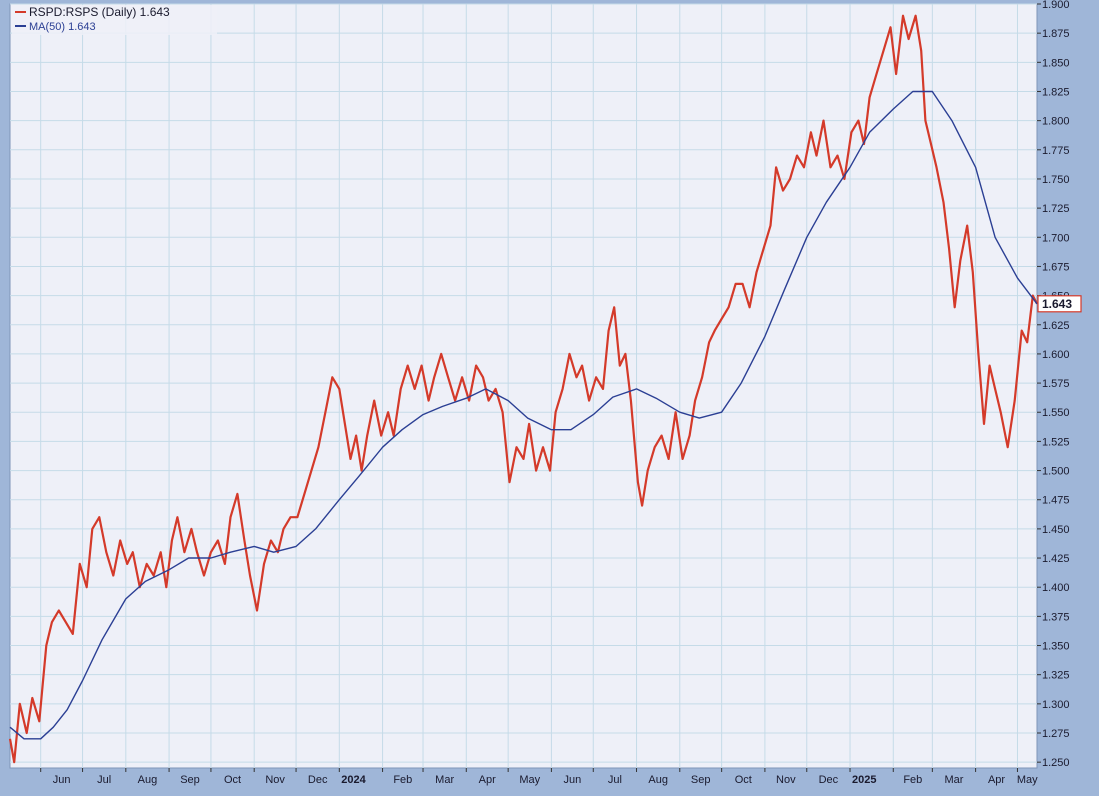  I want to click on last-value-tag: 1.643, so click(1059, 304).